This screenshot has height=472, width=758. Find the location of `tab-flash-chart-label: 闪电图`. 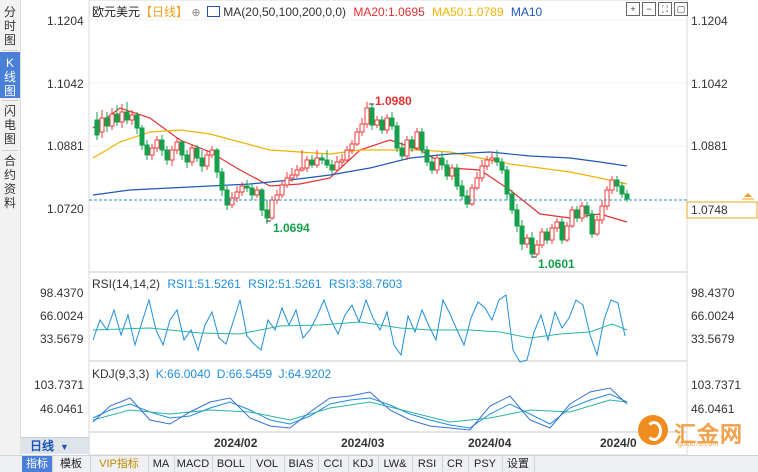

tab-flash-chart-label: 闪电图 is located at coordinates (9, 125).